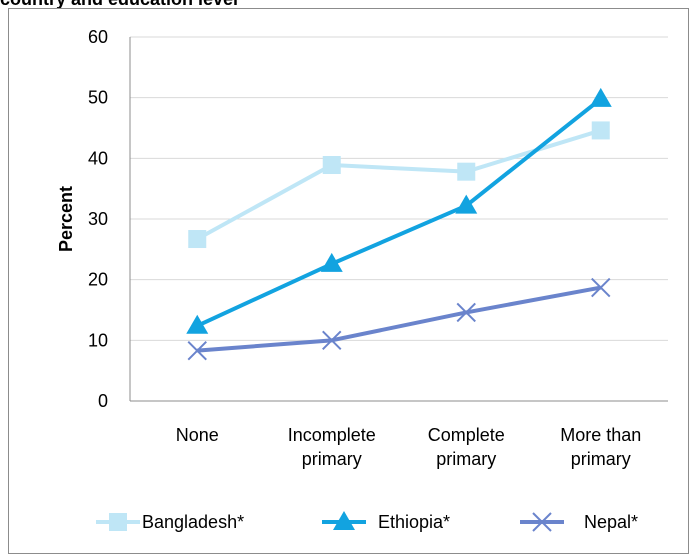 This screenshot has height=557, width=691. Describe the element at coordinates (466, 447) in the screenshot. I see `x-tick-label: Complete primary` at that location.